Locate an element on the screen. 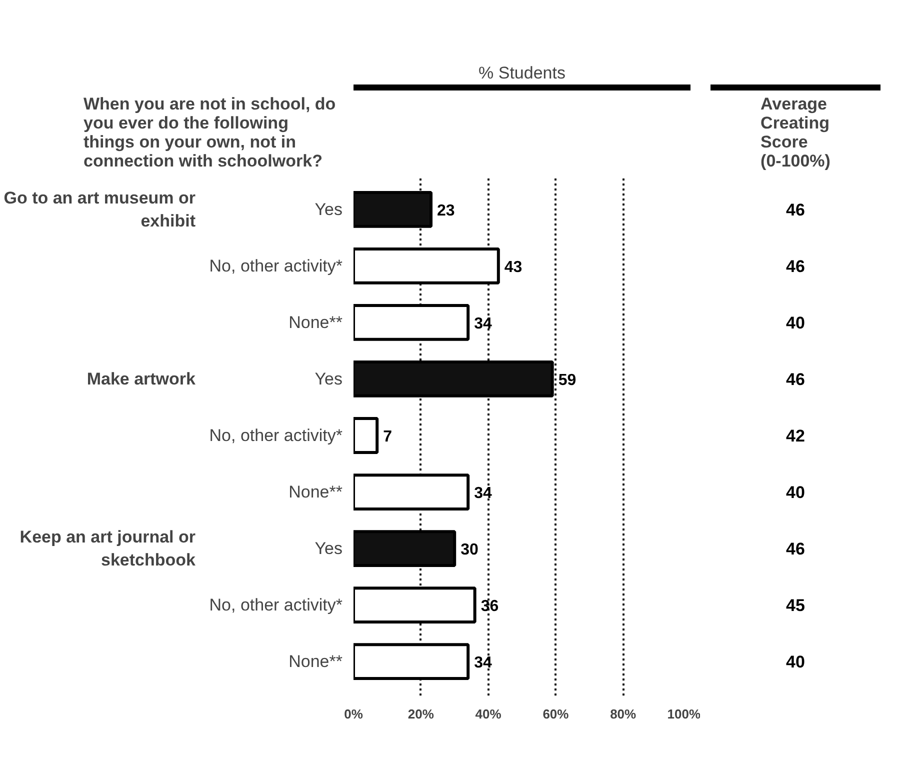  x-tick-label: 0% is located at coordinates (354, 714).